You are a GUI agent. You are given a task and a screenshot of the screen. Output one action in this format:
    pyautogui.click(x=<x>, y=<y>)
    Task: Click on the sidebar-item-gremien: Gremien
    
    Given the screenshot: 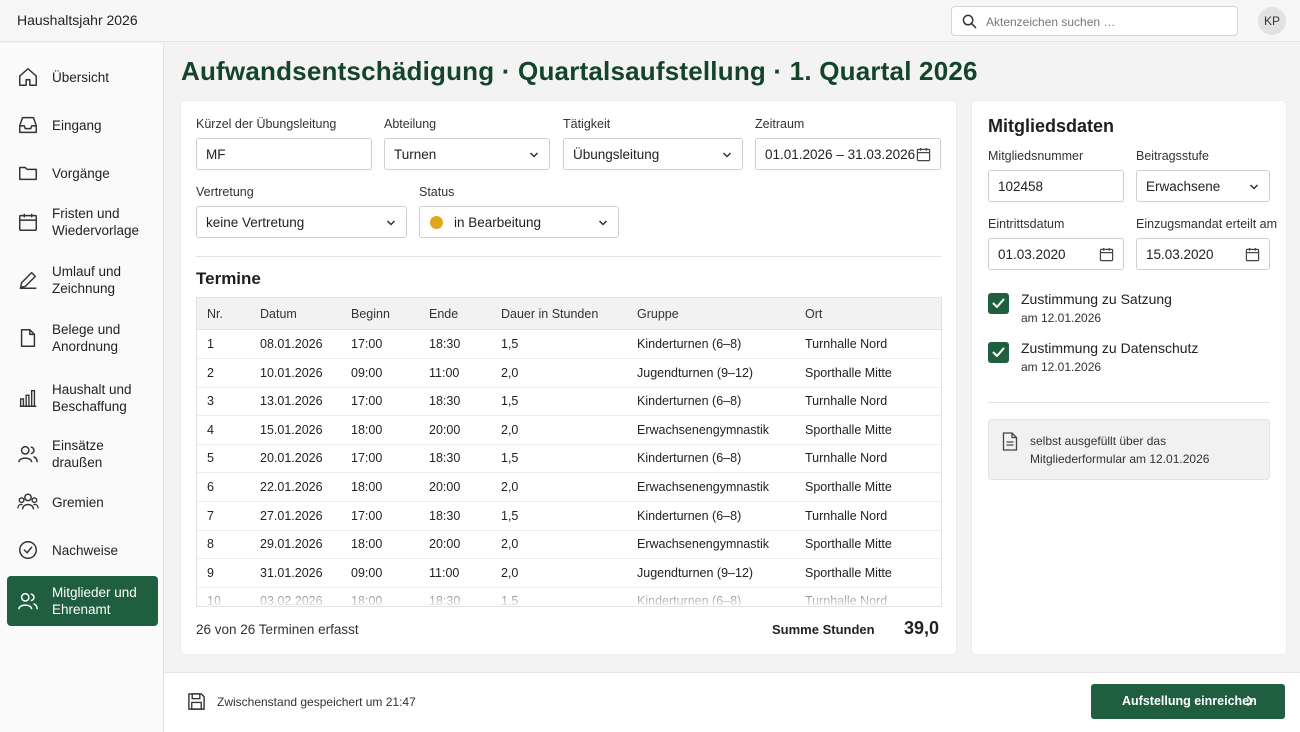 What is the action you would take?
    pyautogui.click(x=82, y=502)
    